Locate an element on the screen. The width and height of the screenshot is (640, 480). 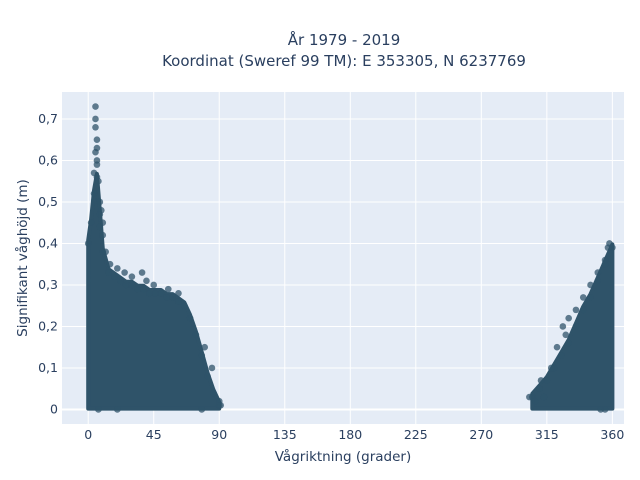
x-tick-label: 225 is located at coordinates (416, 434).